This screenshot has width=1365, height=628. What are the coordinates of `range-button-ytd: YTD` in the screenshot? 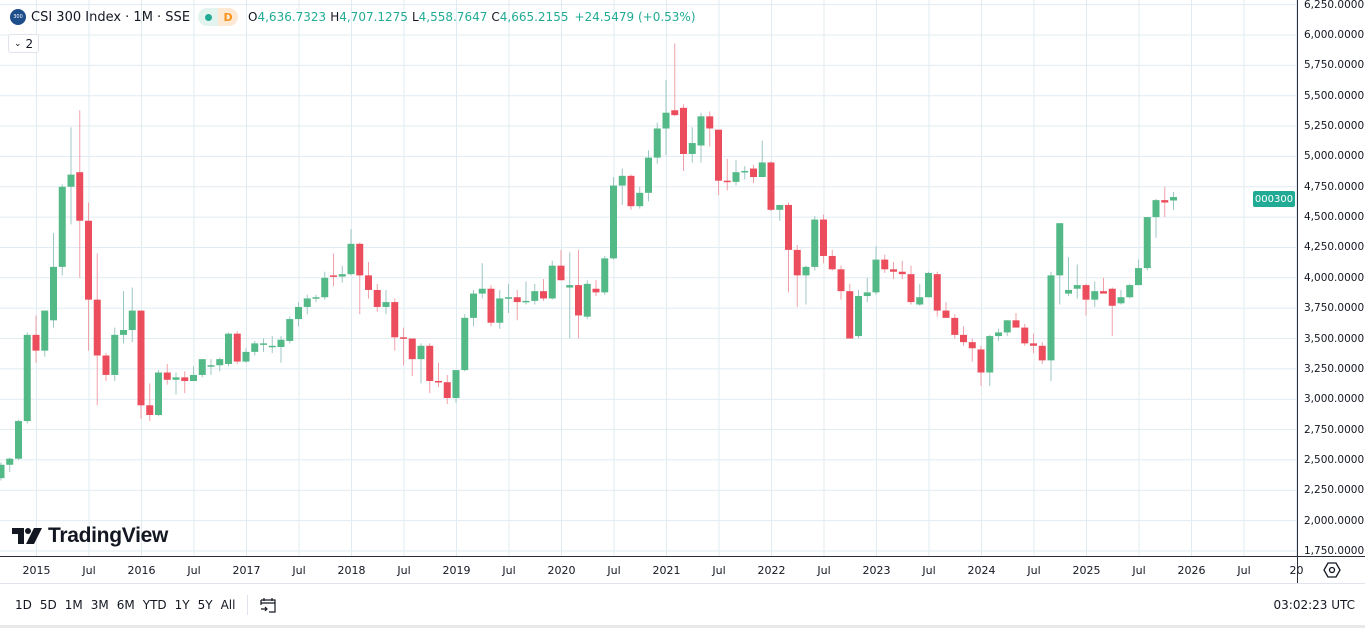 It's located at (154, 604).